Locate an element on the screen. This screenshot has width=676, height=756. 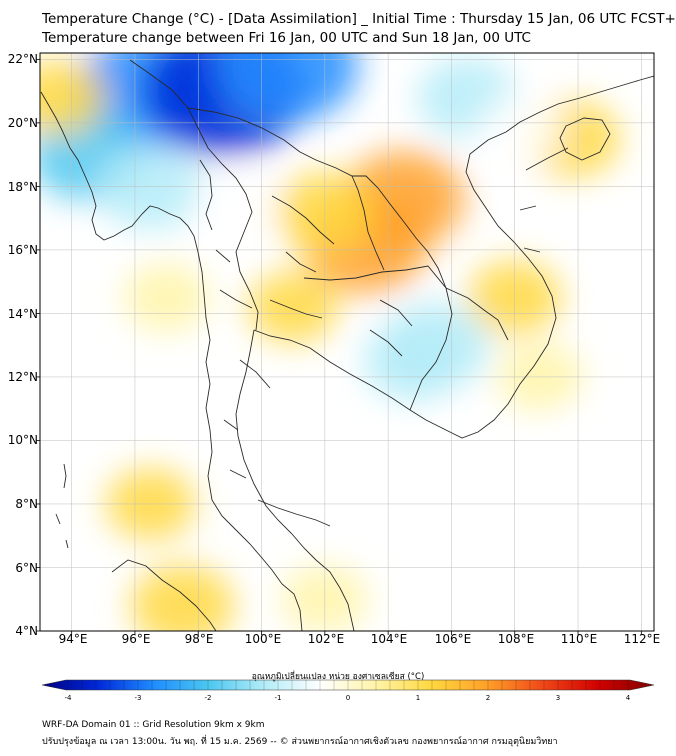
colorbar-tick-label: 3 is located at coordinates (558, 698).